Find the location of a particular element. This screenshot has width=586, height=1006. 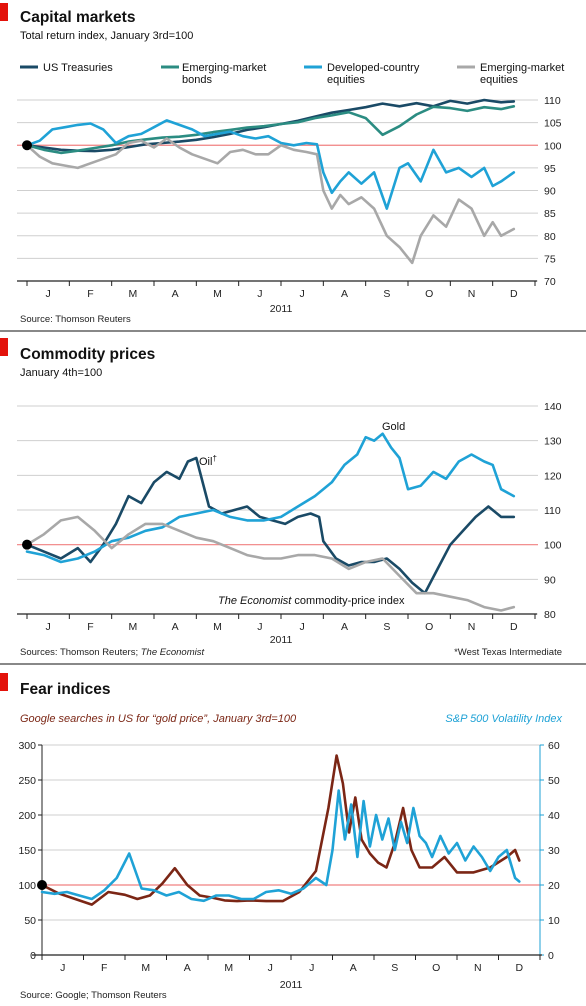

y-tick-label: 90 is located at coordinates (550, 580).